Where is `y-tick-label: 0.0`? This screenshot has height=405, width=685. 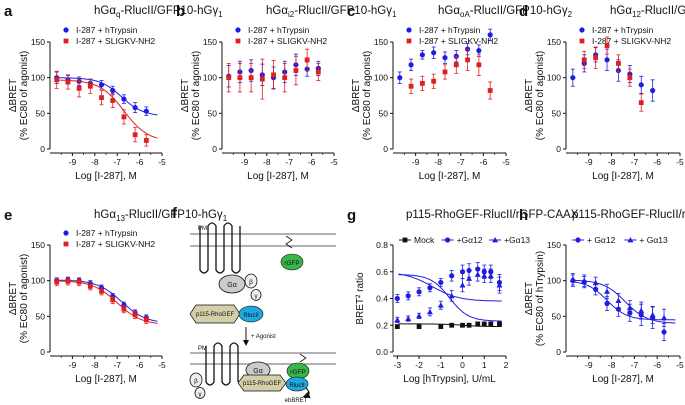 y-tick-label: 0.0 is located at coordinates (382, 352).